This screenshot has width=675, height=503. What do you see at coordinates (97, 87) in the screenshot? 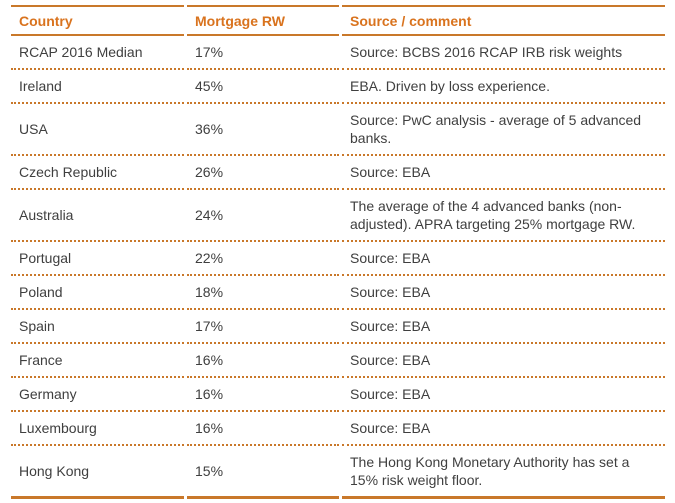
I see `country-cell: Ireland` at bounding box center [97, 87].